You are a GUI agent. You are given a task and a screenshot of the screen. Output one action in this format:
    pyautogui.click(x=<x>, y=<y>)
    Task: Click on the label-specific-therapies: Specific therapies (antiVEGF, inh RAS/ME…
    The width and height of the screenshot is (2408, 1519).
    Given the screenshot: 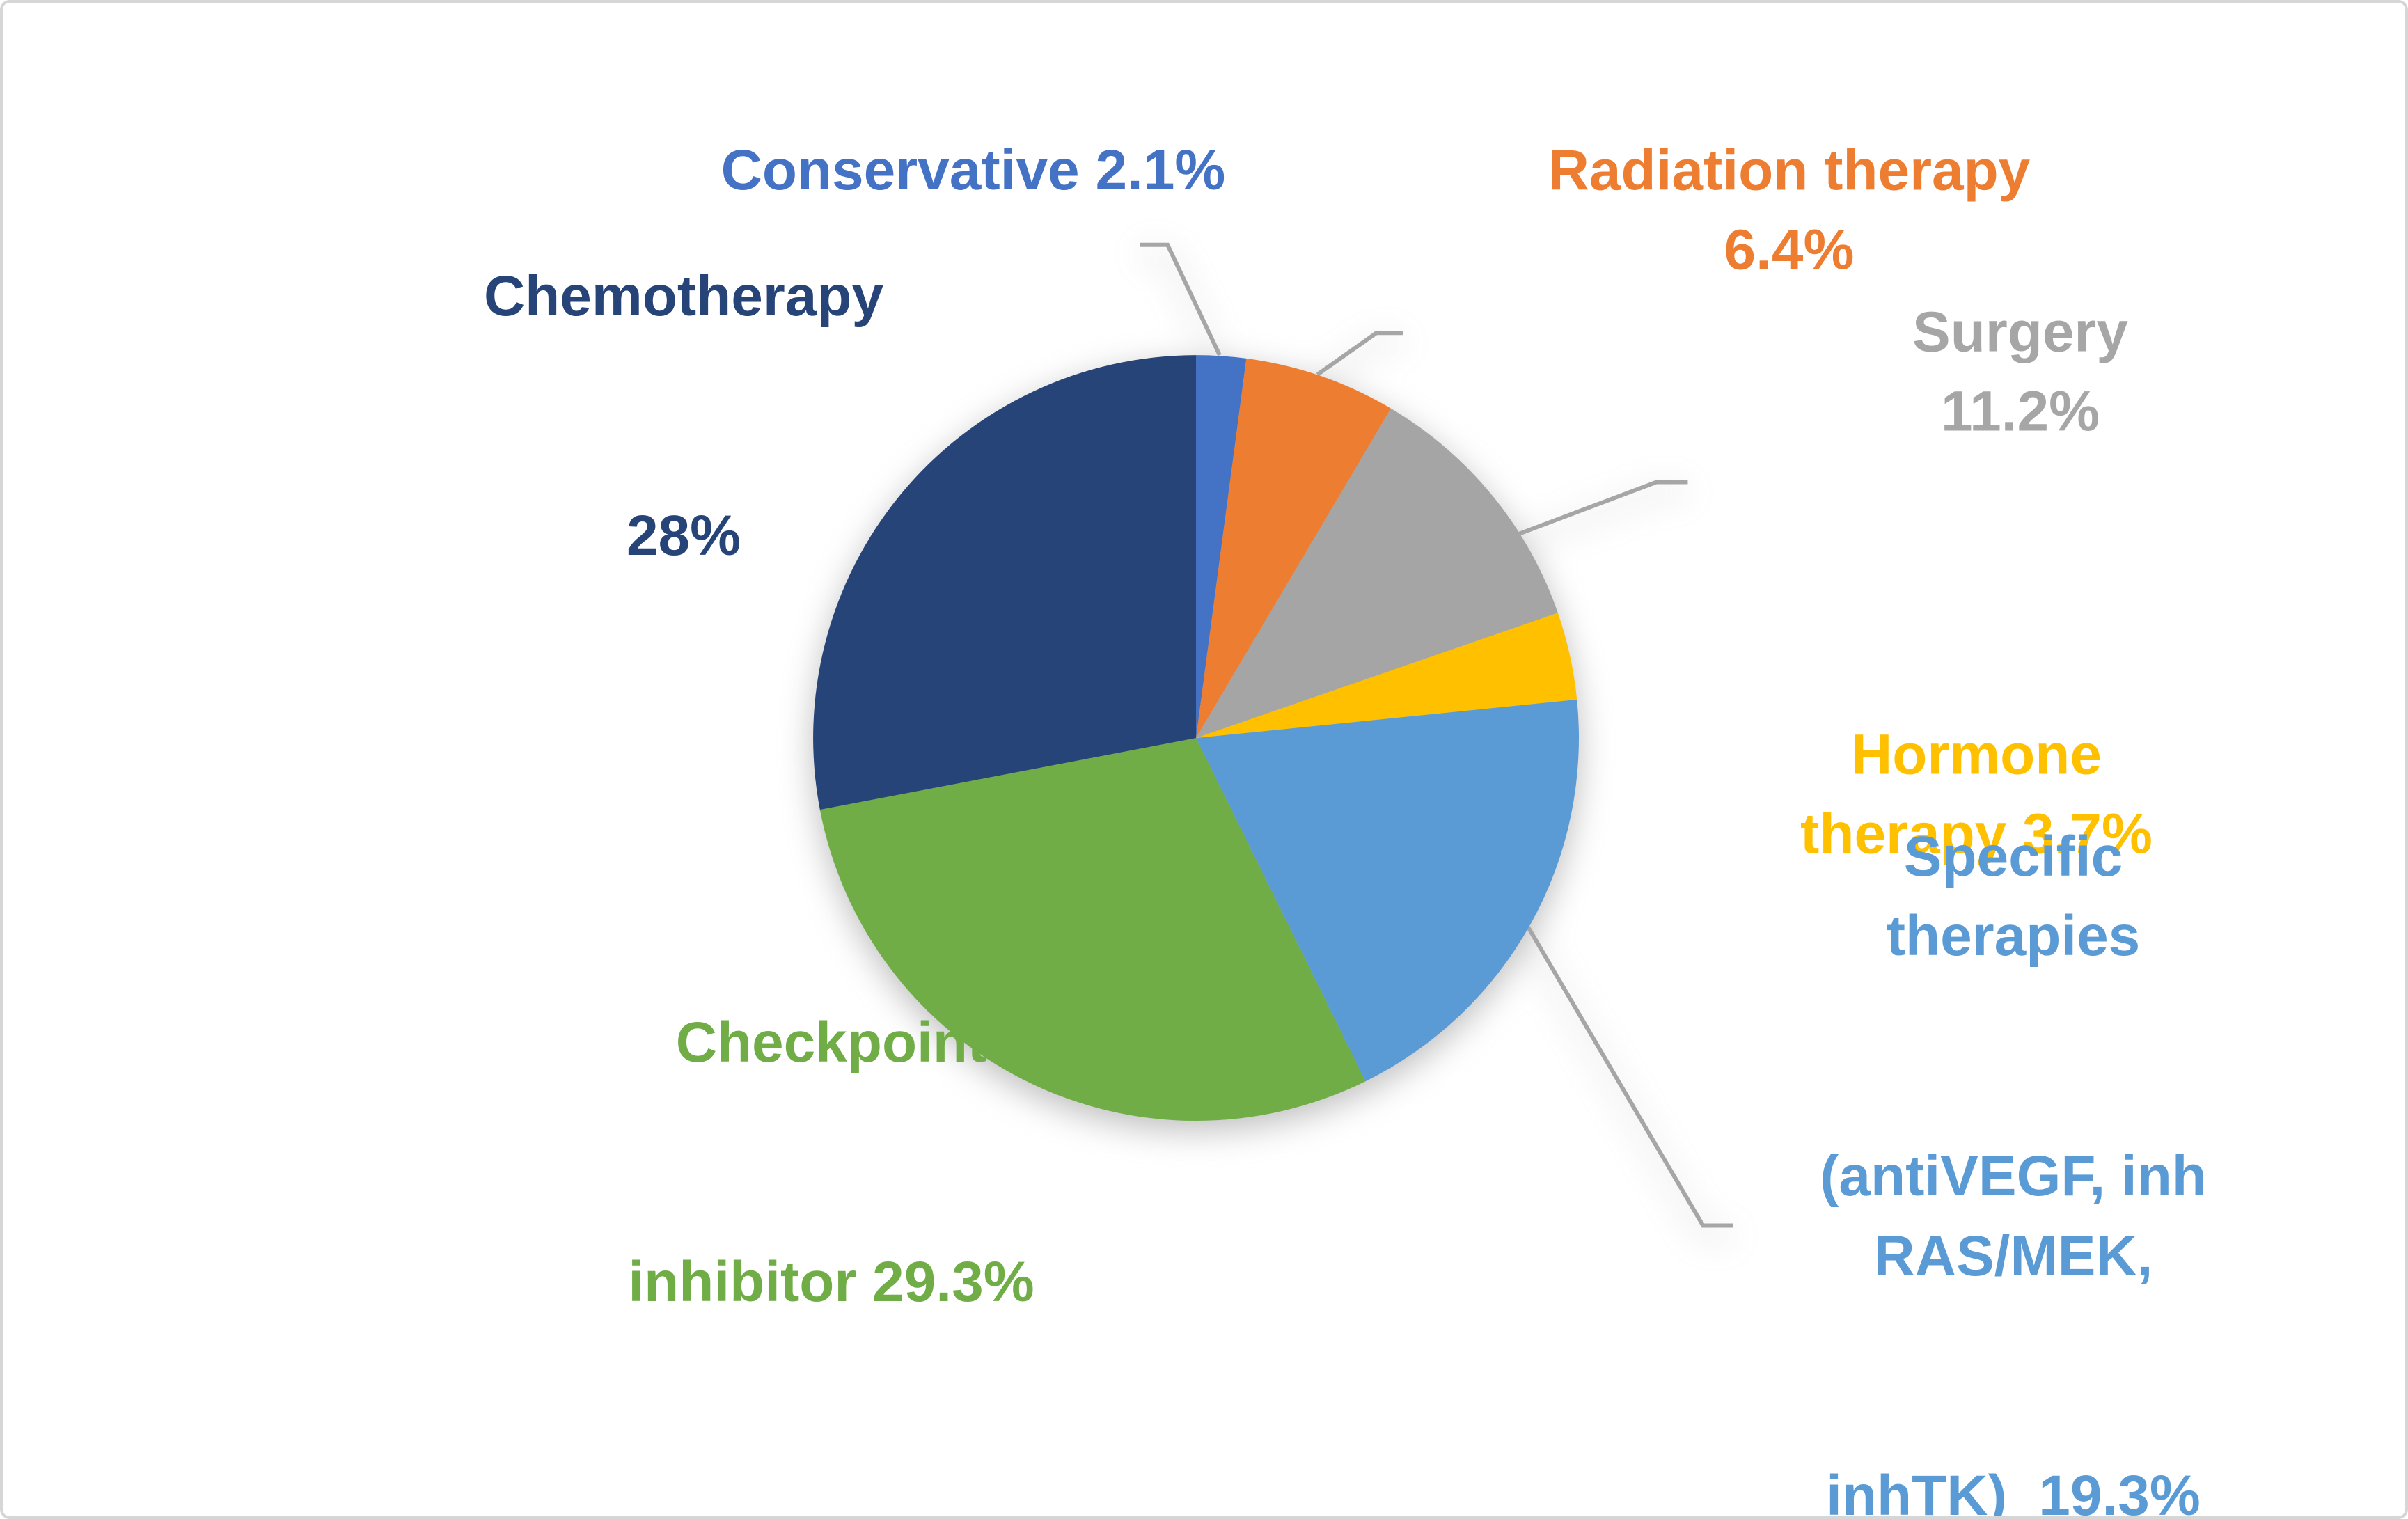 What is the action you would take?
    pyautogui.click(x=2021, y=1088)
    